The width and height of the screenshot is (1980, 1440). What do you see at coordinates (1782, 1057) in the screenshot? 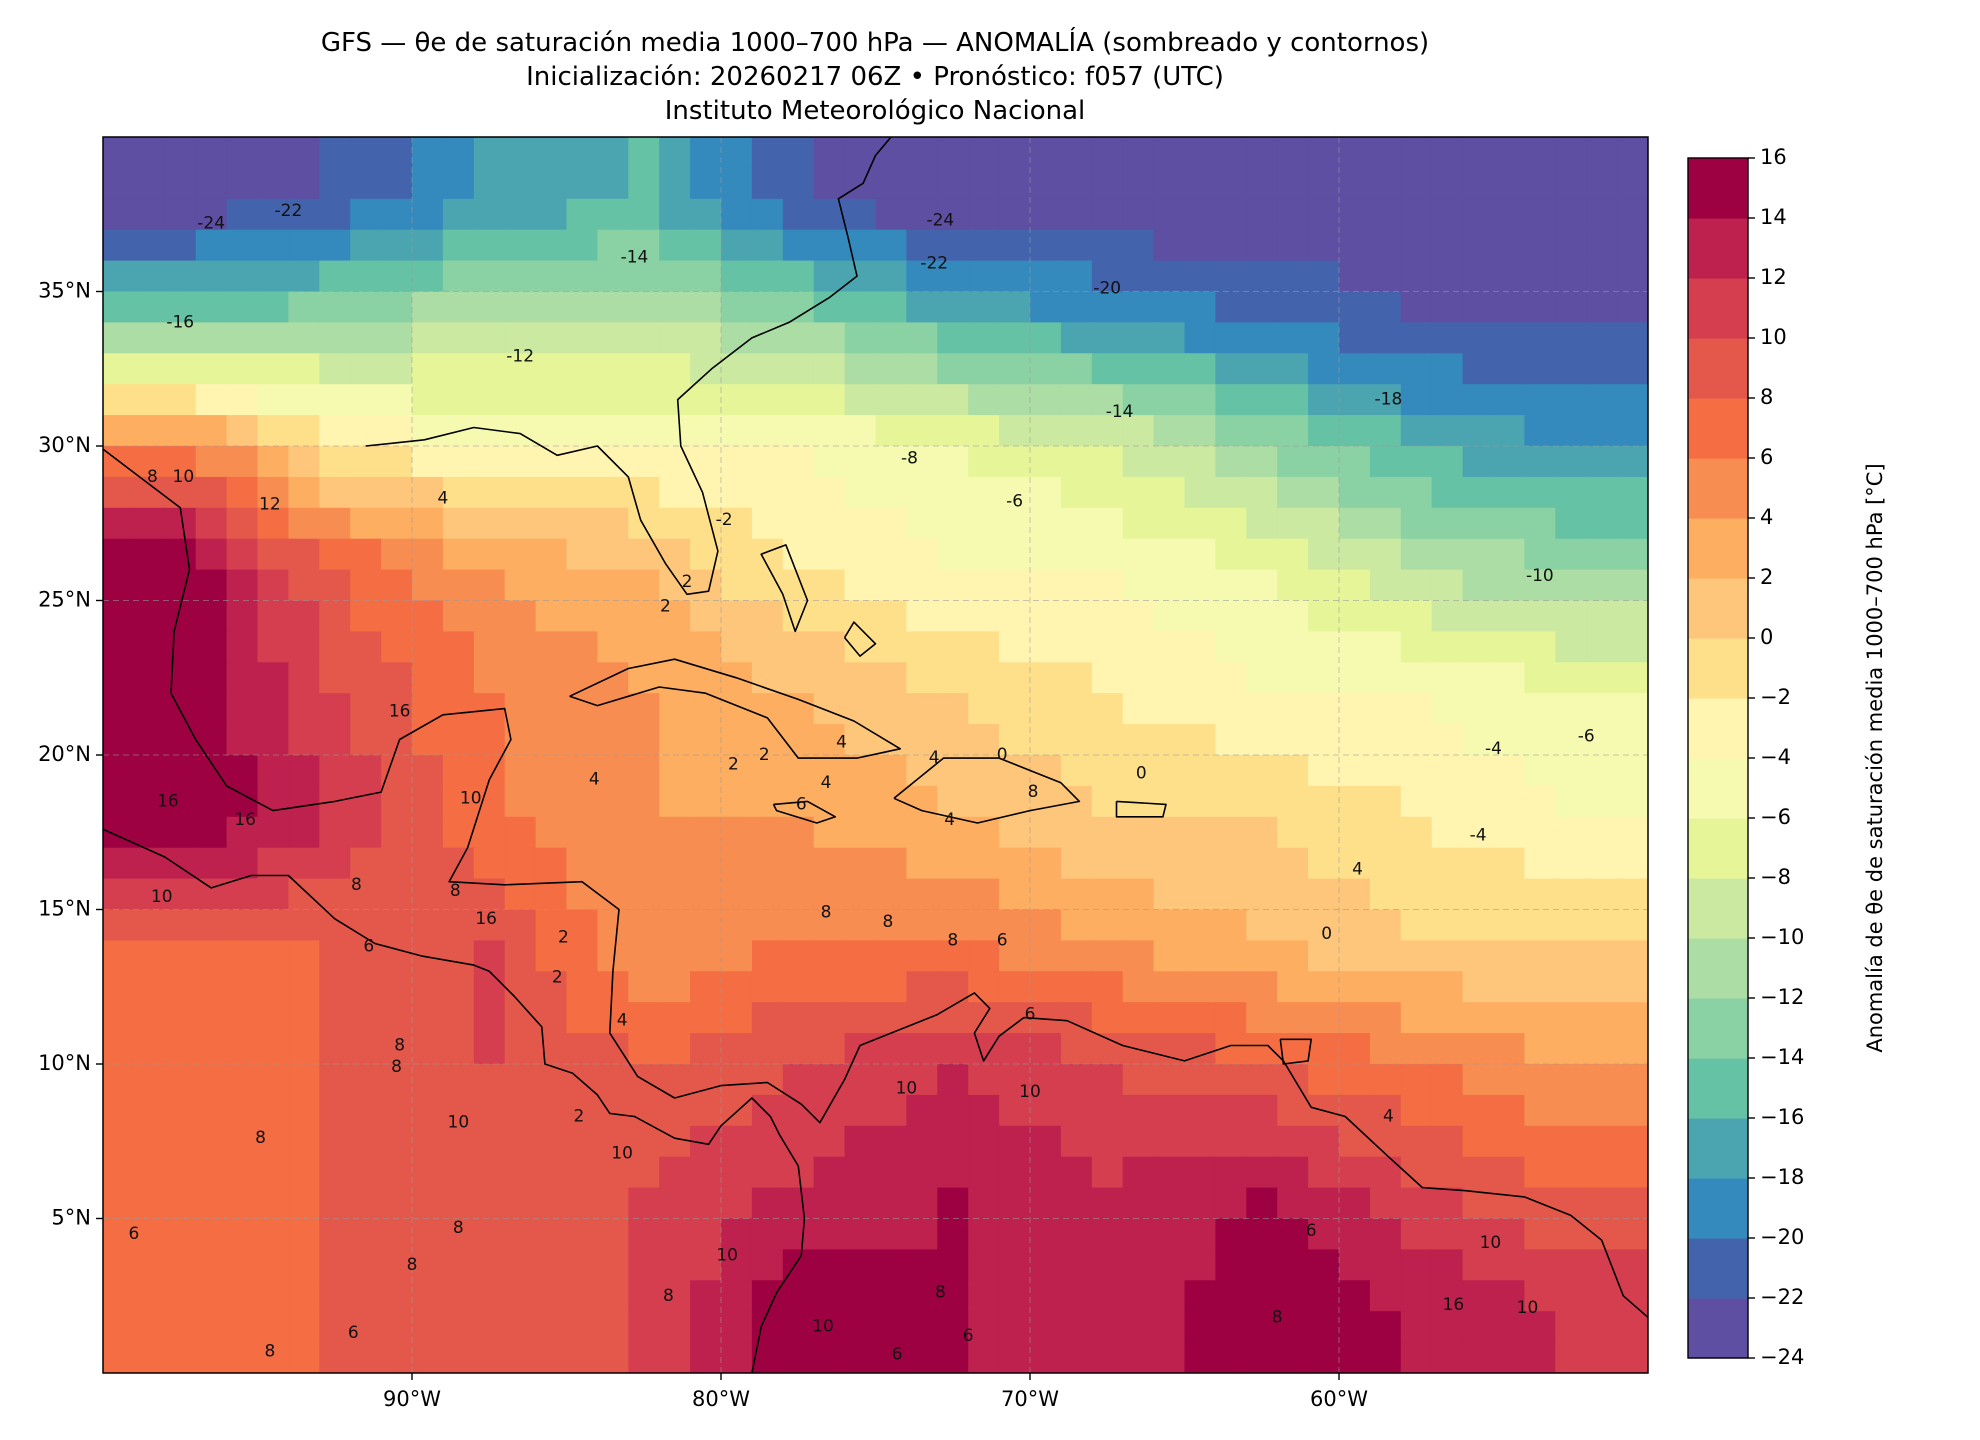
I see `colorbar-tick-label: −14` at bounding box center [1782, 1057].